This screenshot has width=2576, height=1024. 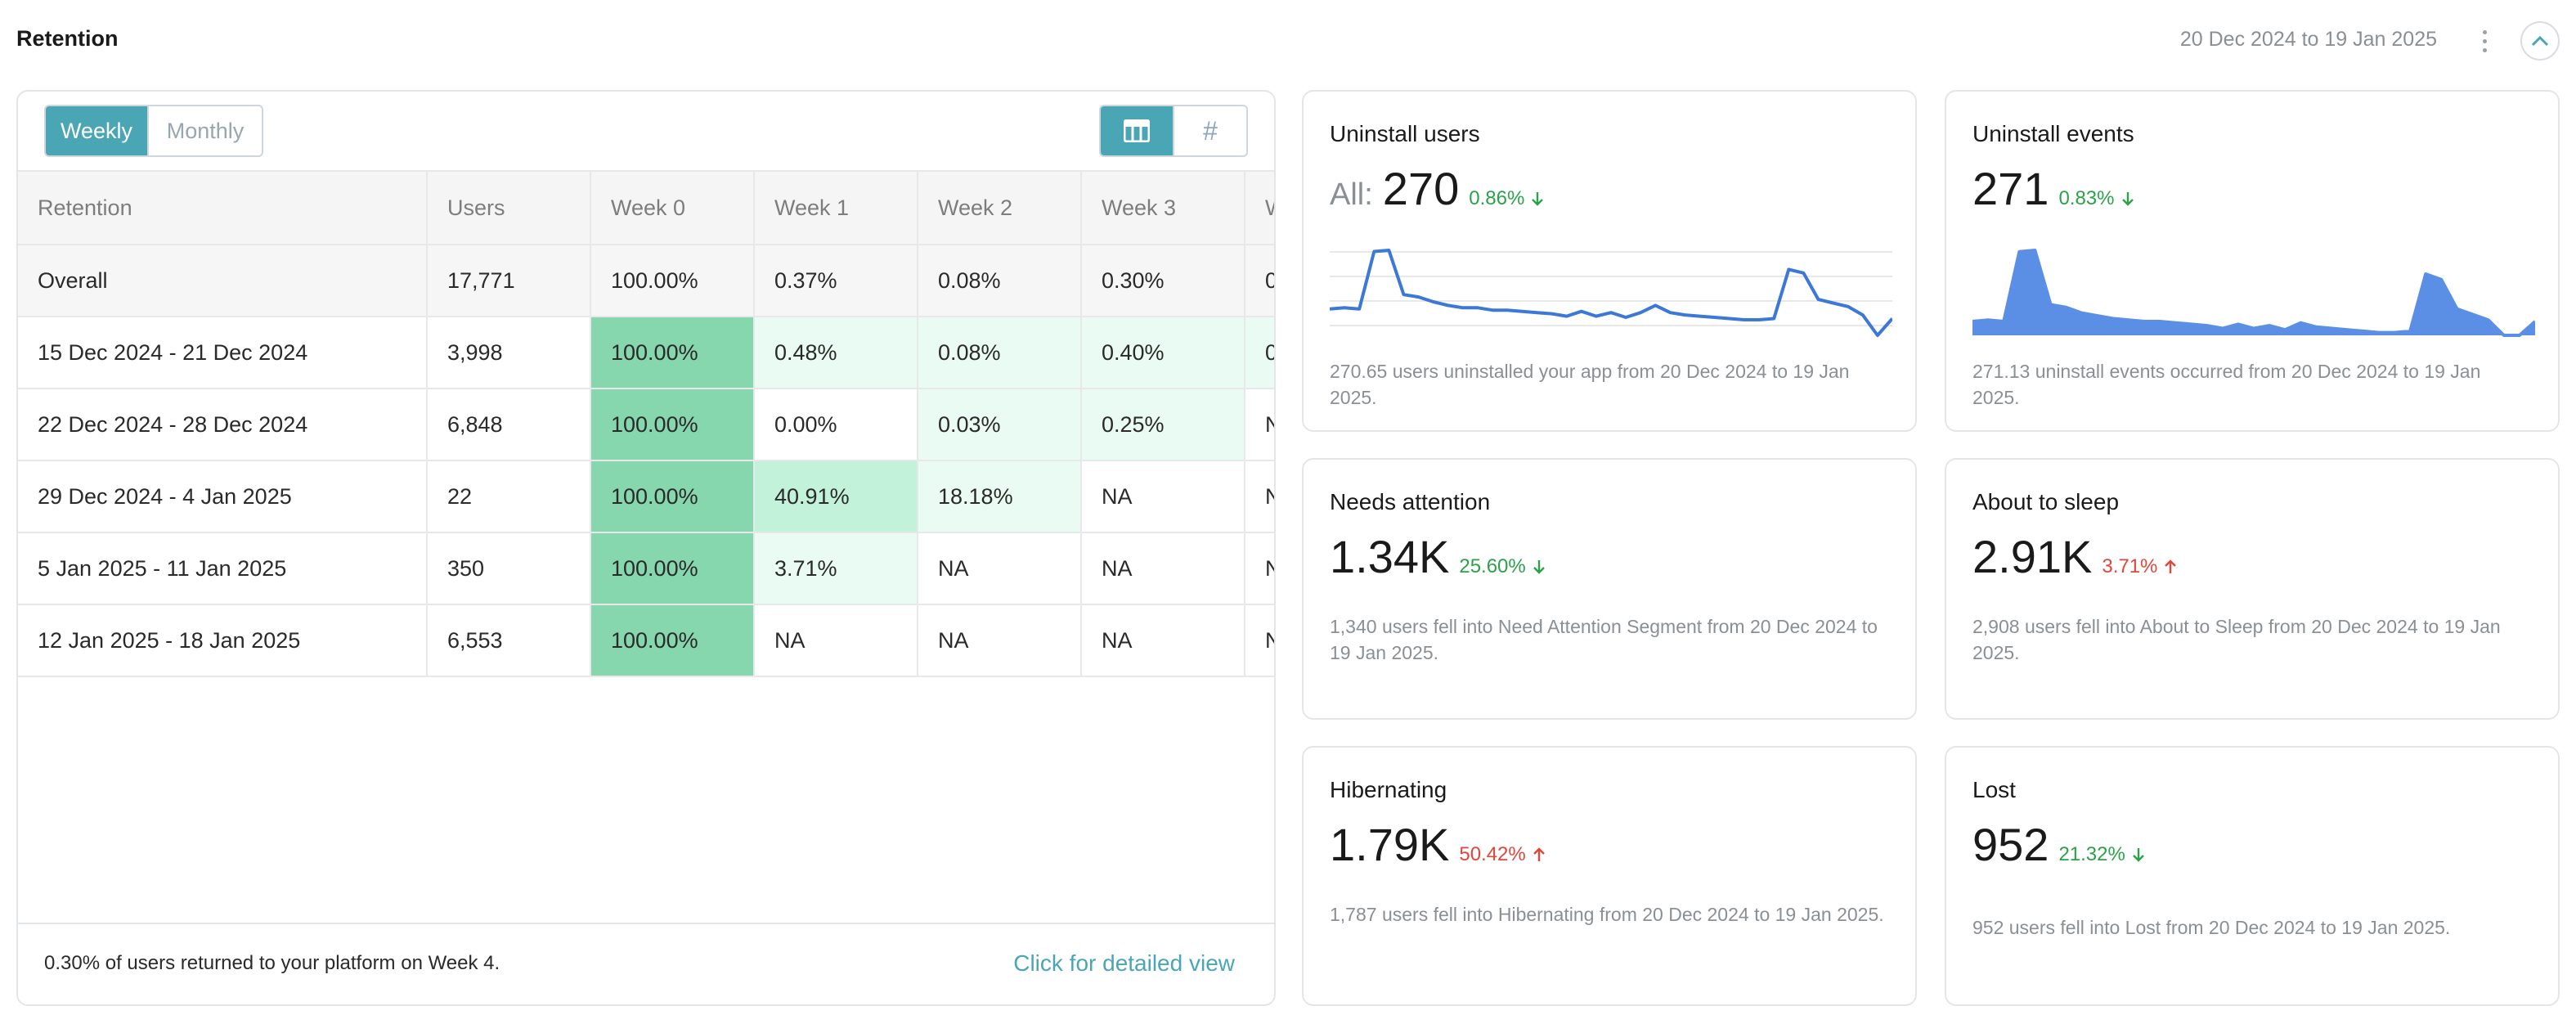 What do you see at coordinates (2033, 556) in the screenshot?
I see `card-value: 2.91K` at bounding box center [2033, 556].